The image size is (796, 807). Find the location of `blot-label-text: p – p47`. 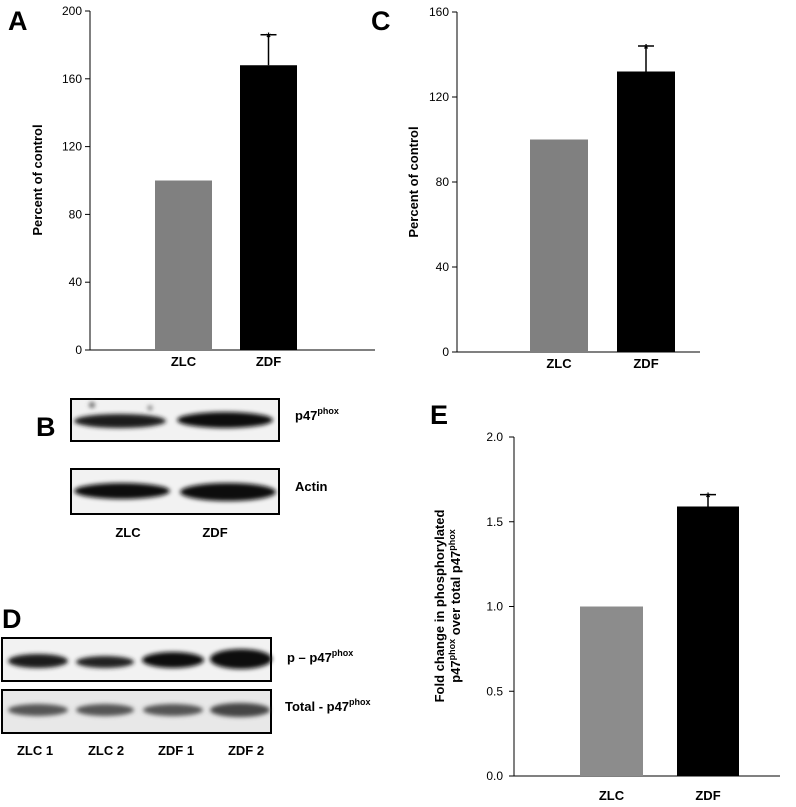

blot-label-text: p – p47 is located at coordinates (309, 657).